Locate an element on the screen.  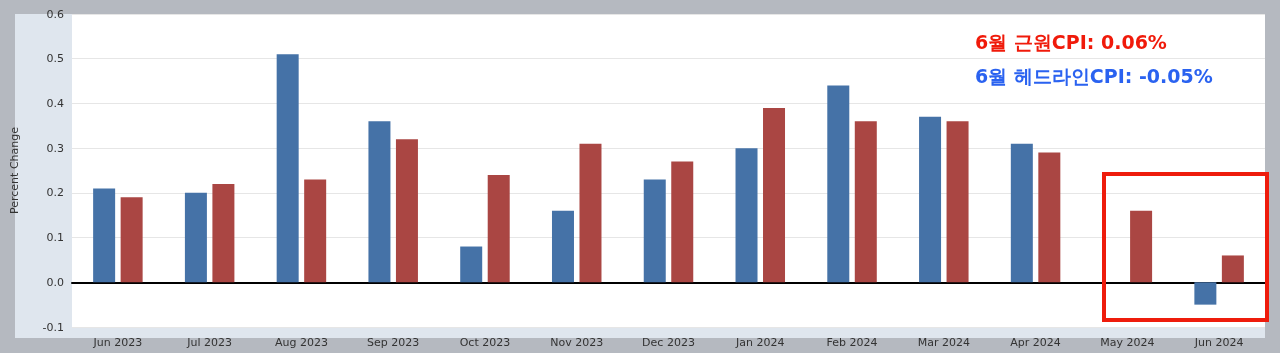
y-tick-label: 0.6 is located at coordinates (55, 14).